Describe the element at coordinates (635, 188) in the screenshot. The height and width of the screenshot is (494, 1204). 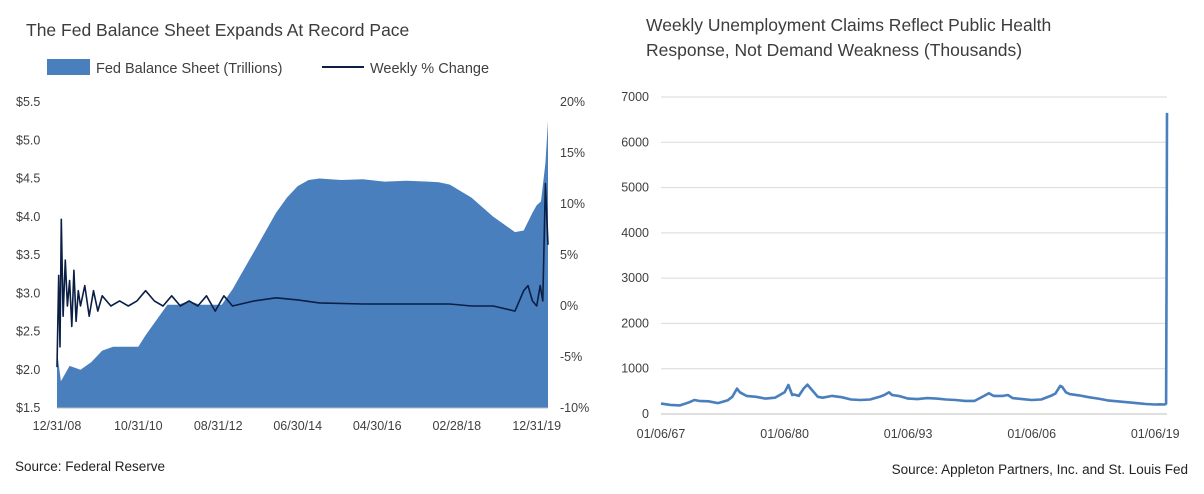
I see `right-y-tick-label: 5000` at that location.